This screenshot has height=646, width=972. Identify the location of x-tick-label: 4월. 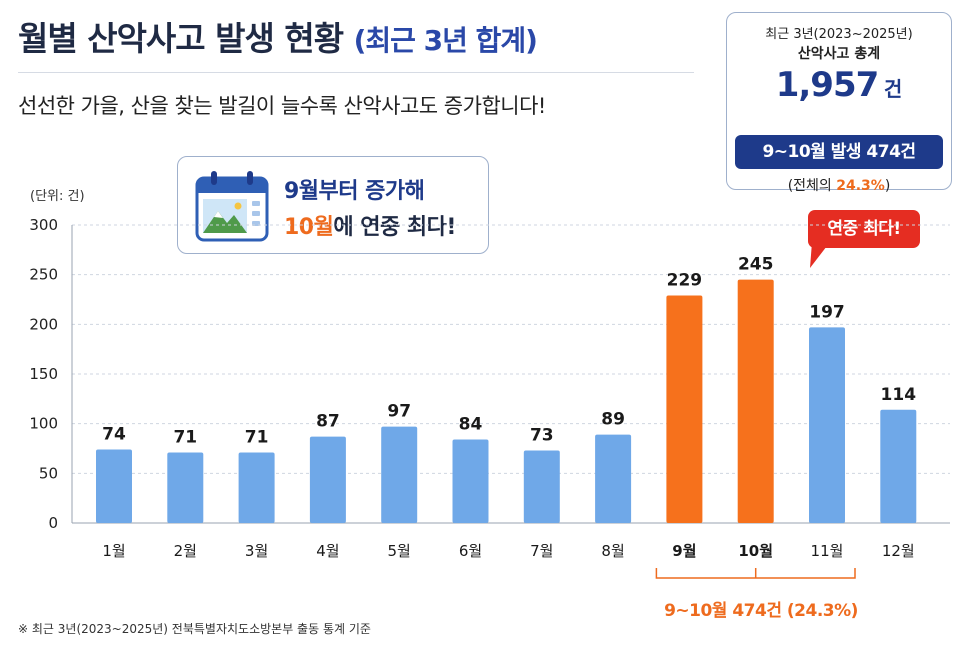
(327, 551).